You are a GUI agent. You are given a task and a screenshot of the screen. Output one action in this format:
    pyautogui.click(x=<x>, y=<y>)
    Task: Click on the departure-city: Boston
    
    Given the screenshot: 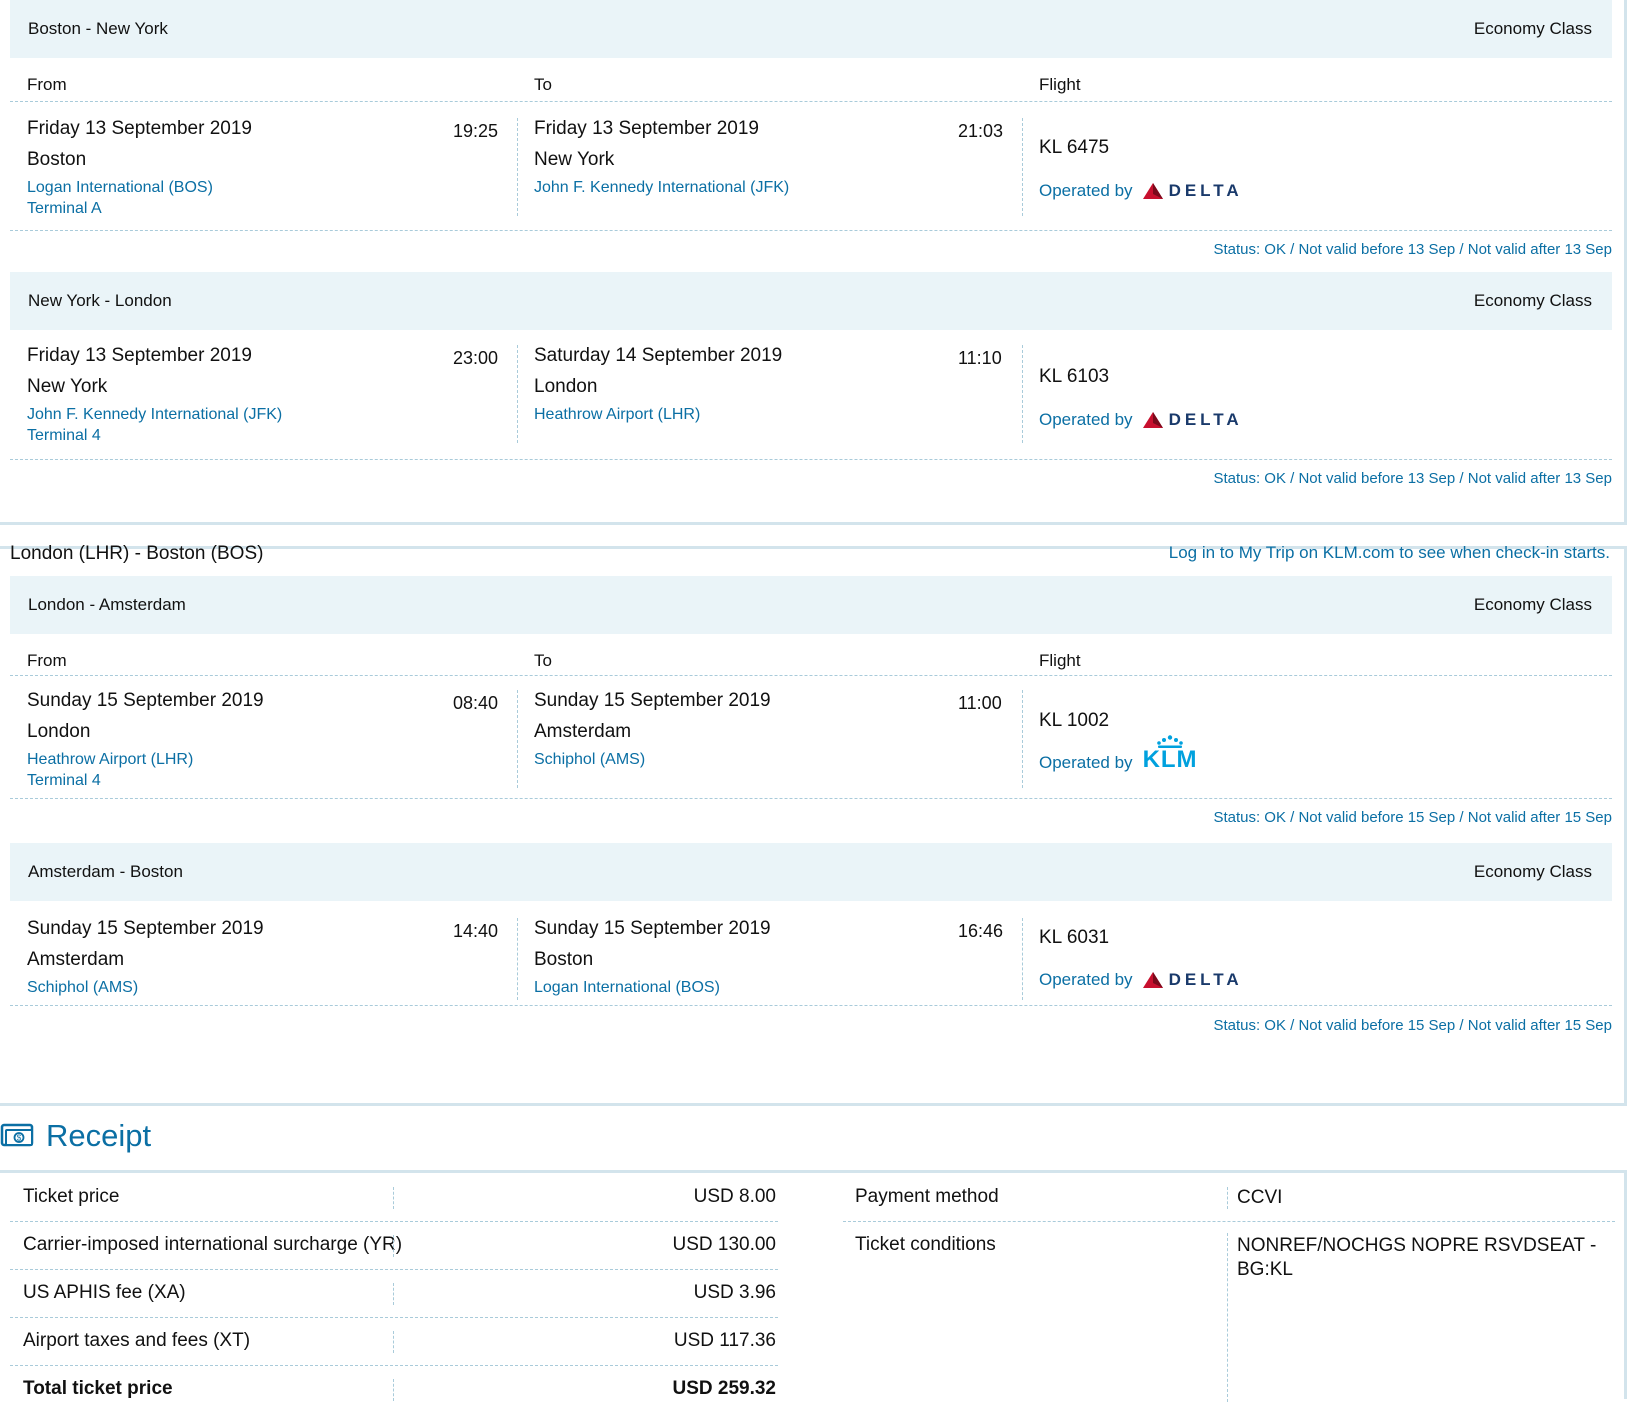 What is the action you would take?
    pyautogui.click(x=57, y=159)
    